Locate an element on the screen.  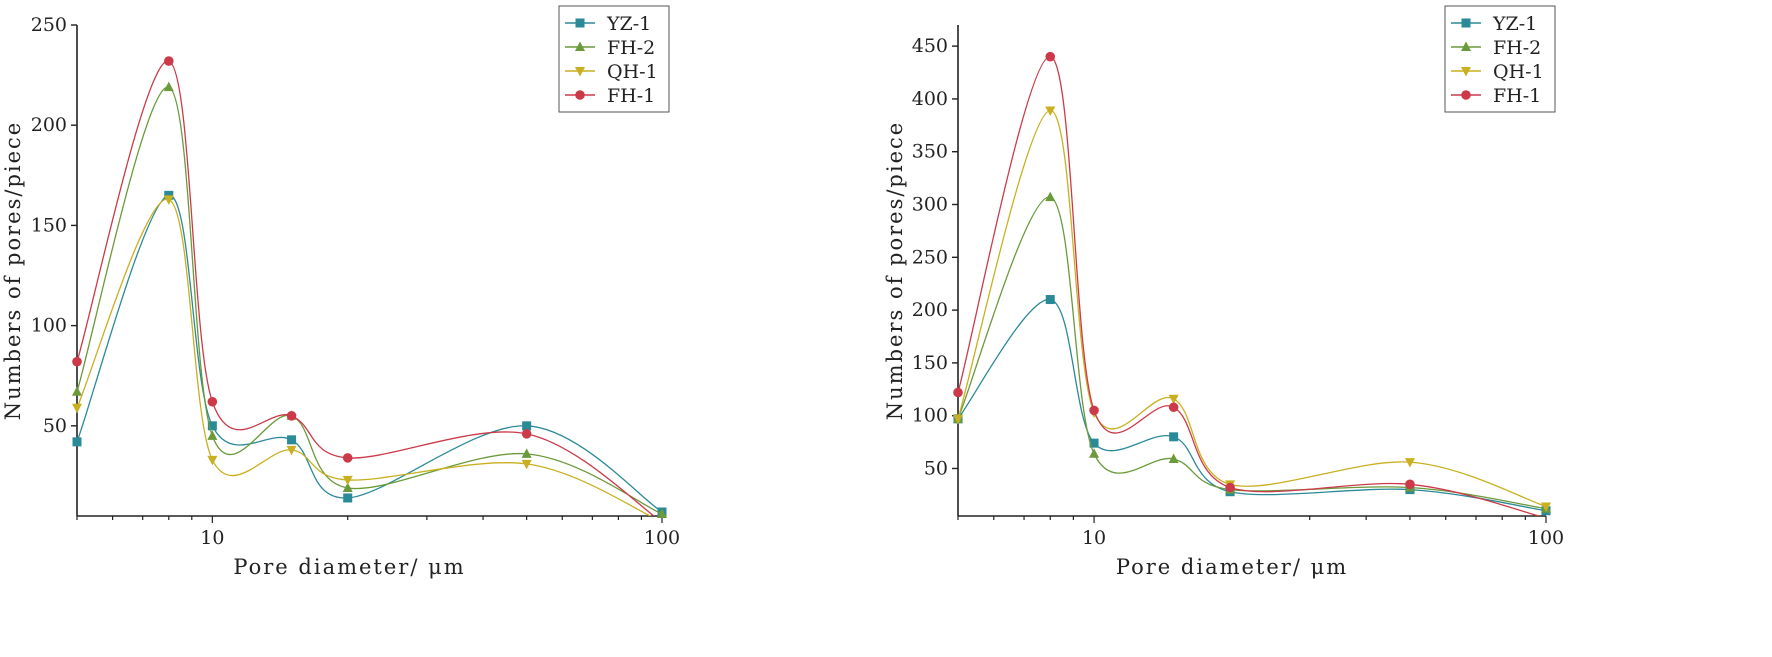
y-tick-label: 450 is located at coordinates (930, 46).